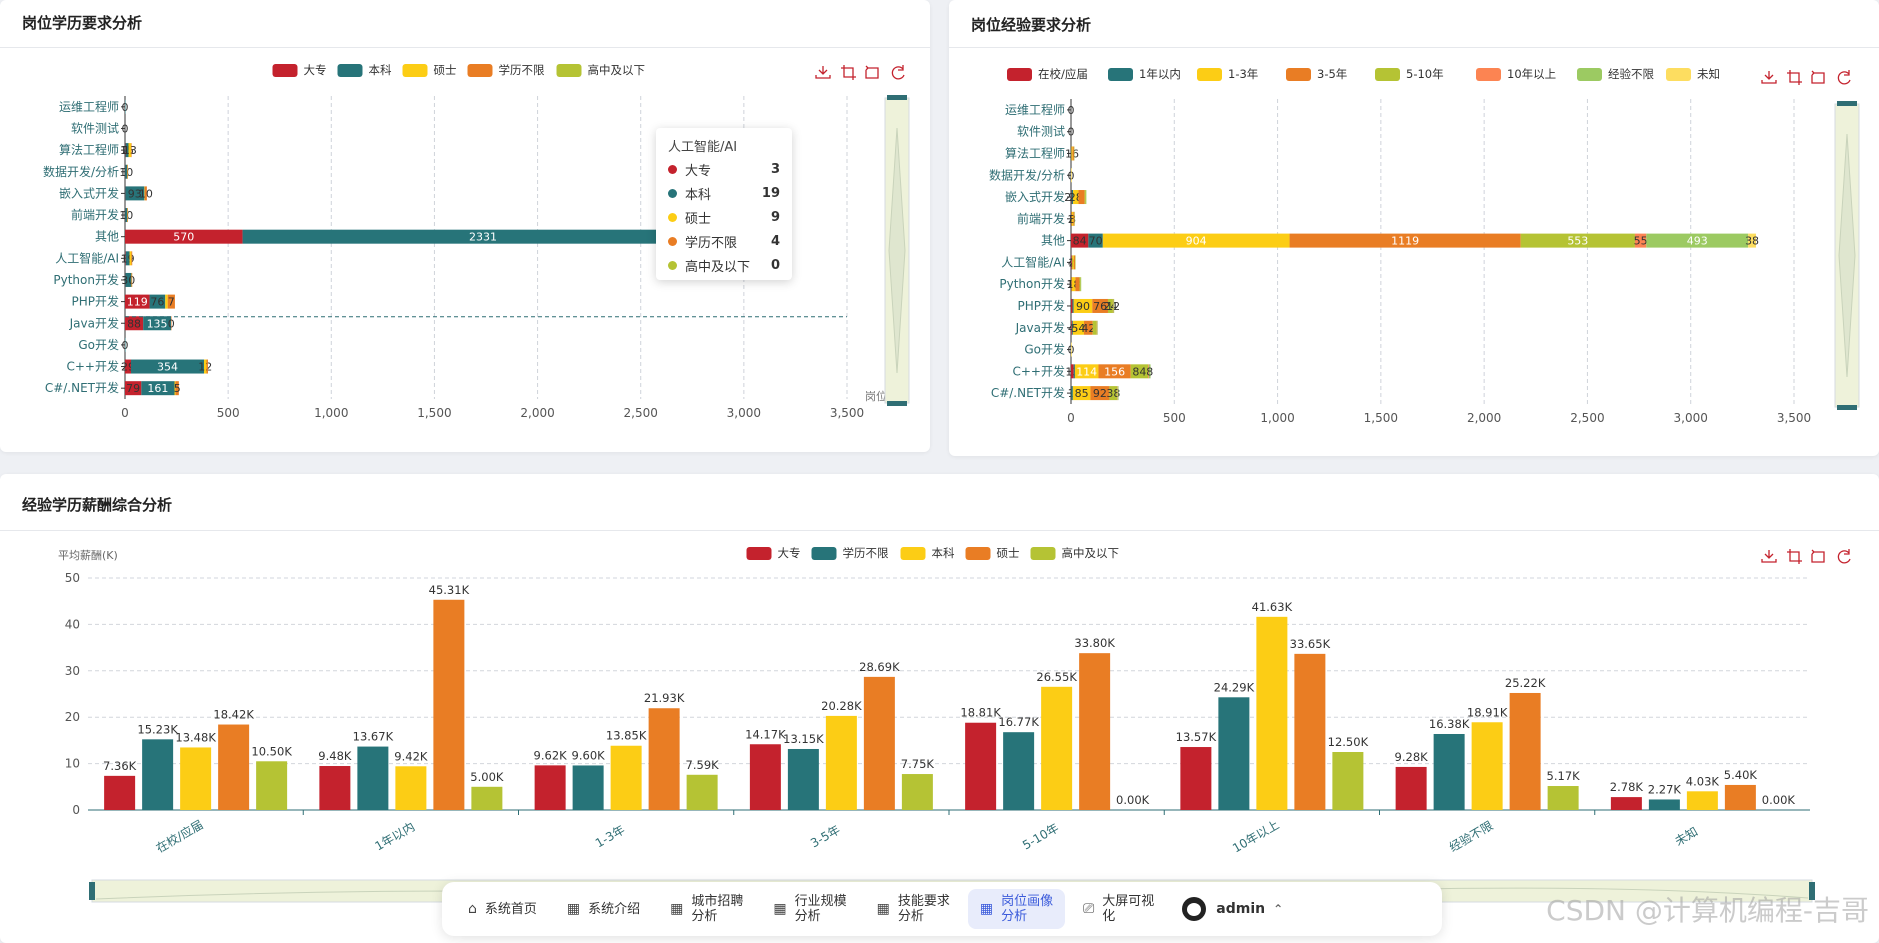 The width and height of the screenshot is (1879, 943). What do you see at coordinates (775, 169) in the screenshot?
I see `tooltip-series-value: 3` at bounding box center [775, 169].